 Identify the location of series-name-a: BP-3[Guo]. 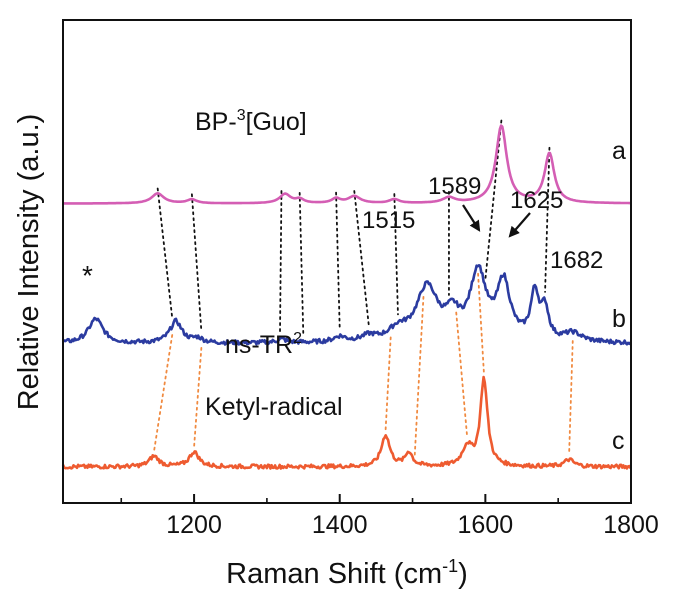
(251, 121).